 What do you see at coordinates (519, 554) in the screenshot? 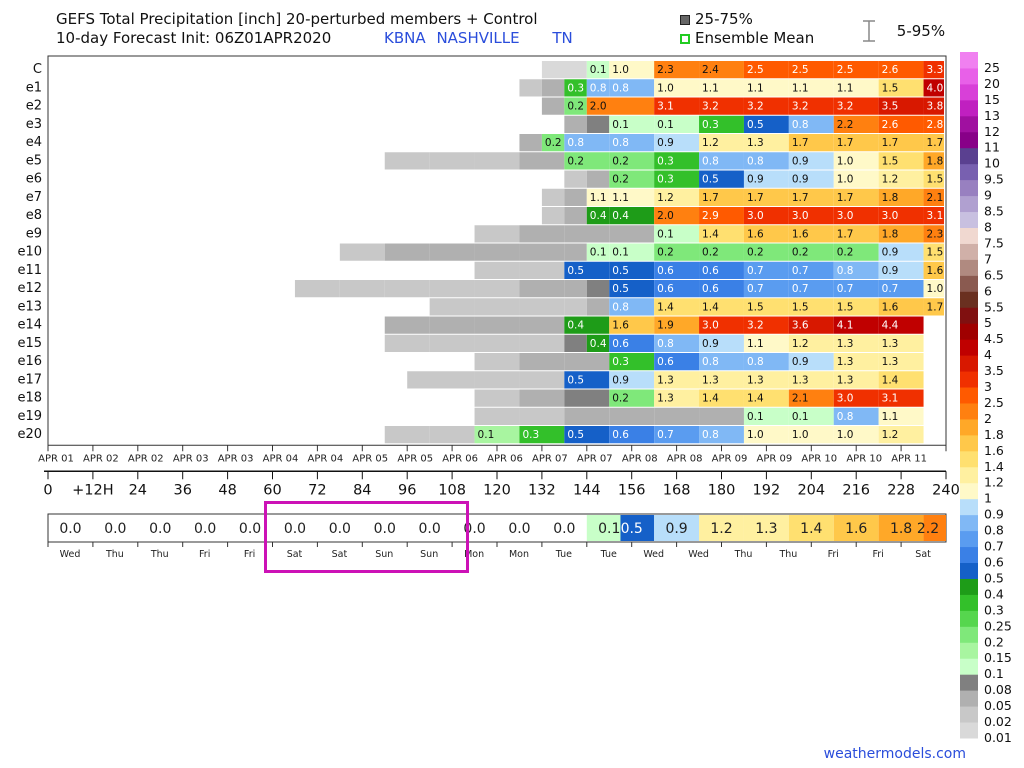
I see `day-label: Mon` at bounding box center [519, 554].